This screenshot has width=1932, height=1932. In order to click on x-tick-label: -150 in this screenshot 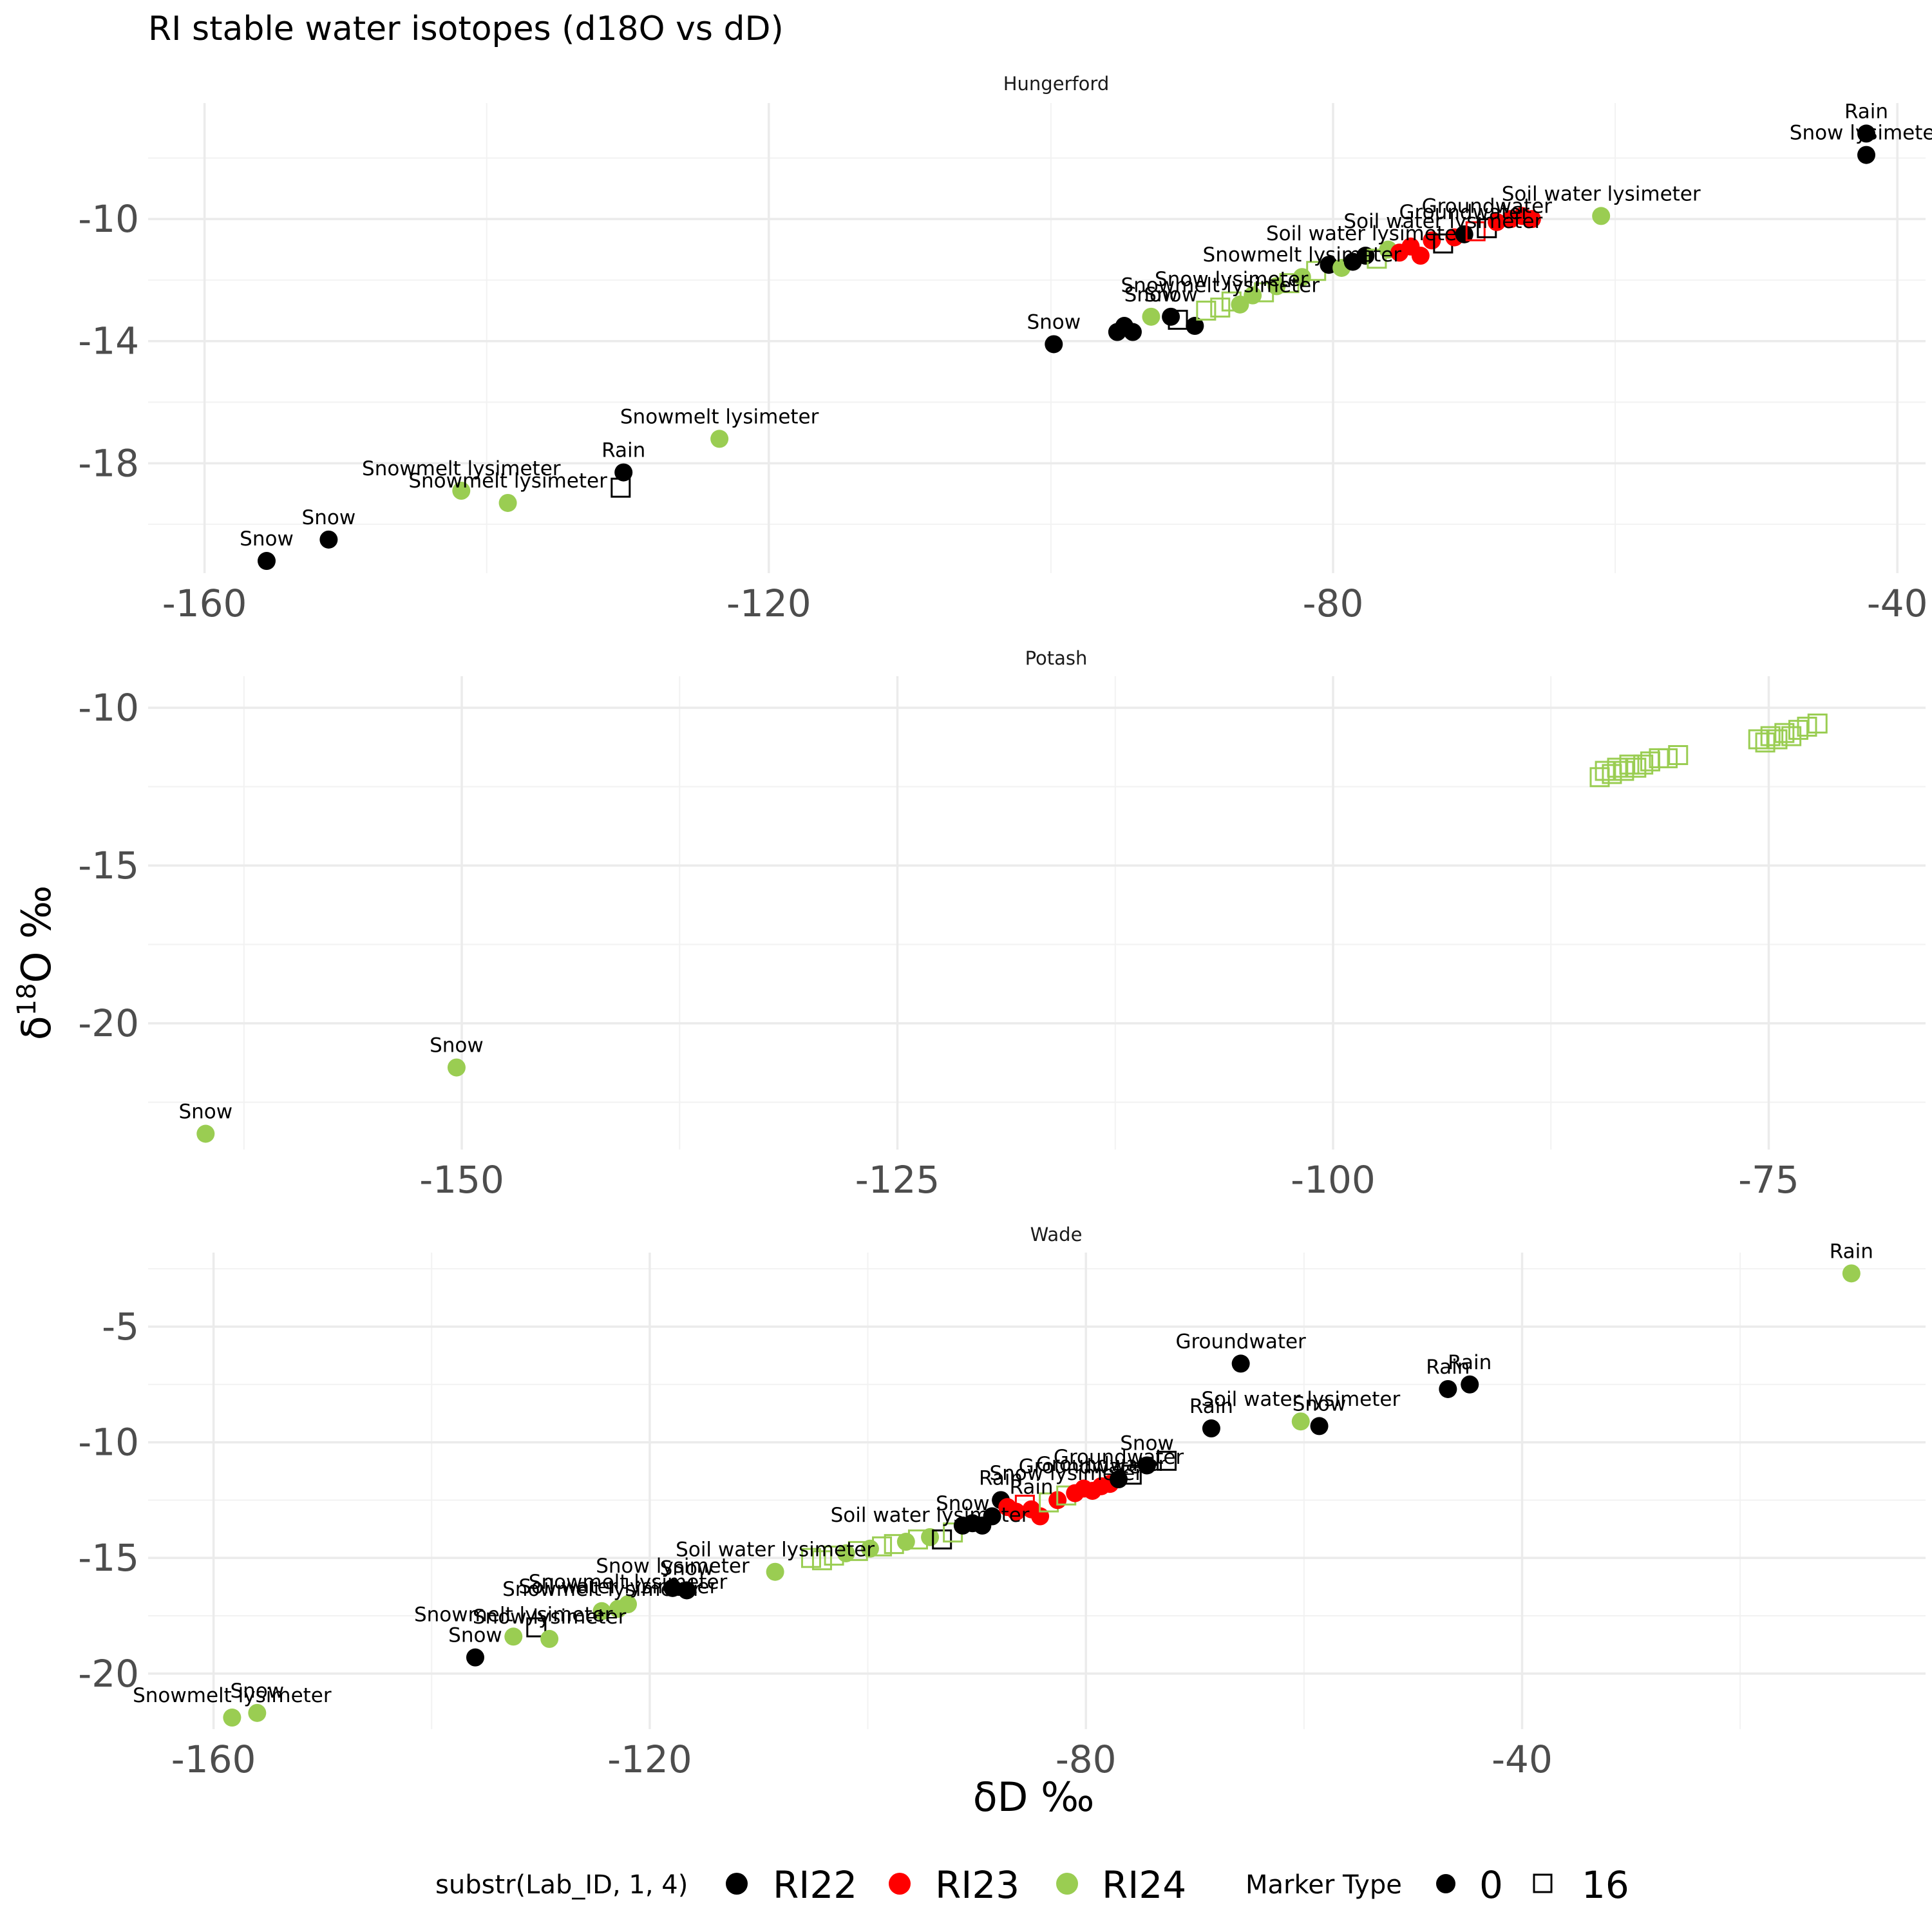, I will do `click(462, 1180)`.